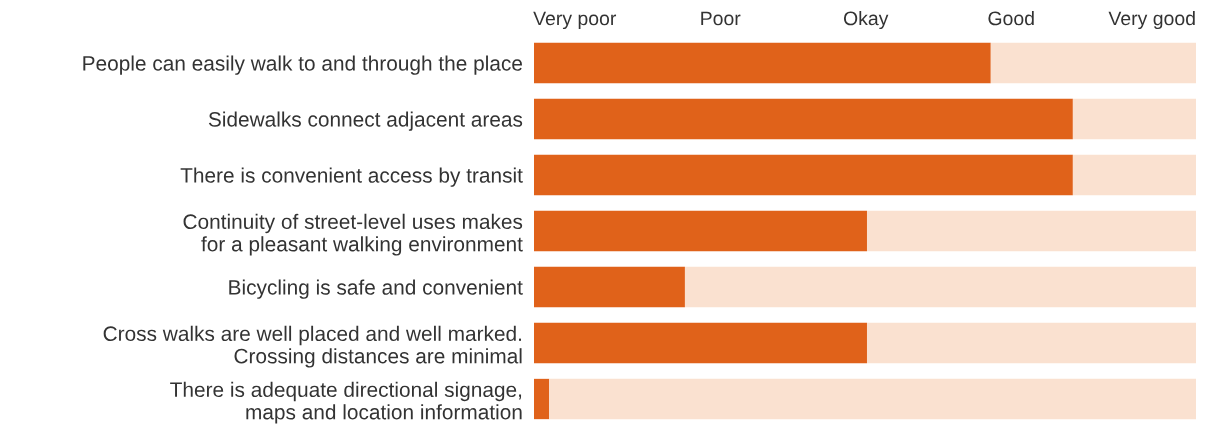 The height and width of the screenshot is (435, 1205). What do you see at coordinates (312, 346) in the screenshot?
I see `y-tick-label: Cross walks are well placed and well marked. Crossing distances are minimal` at bounding box center [312, 346].